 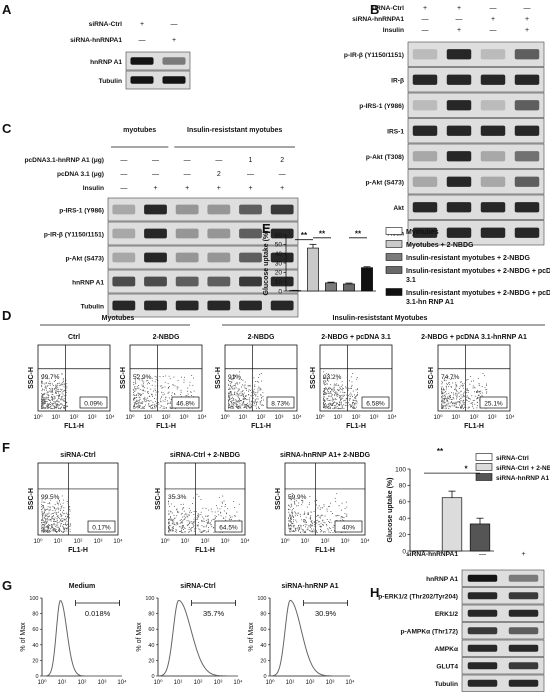 I want to click on condition-value: 2, so click(x=282, y=160).